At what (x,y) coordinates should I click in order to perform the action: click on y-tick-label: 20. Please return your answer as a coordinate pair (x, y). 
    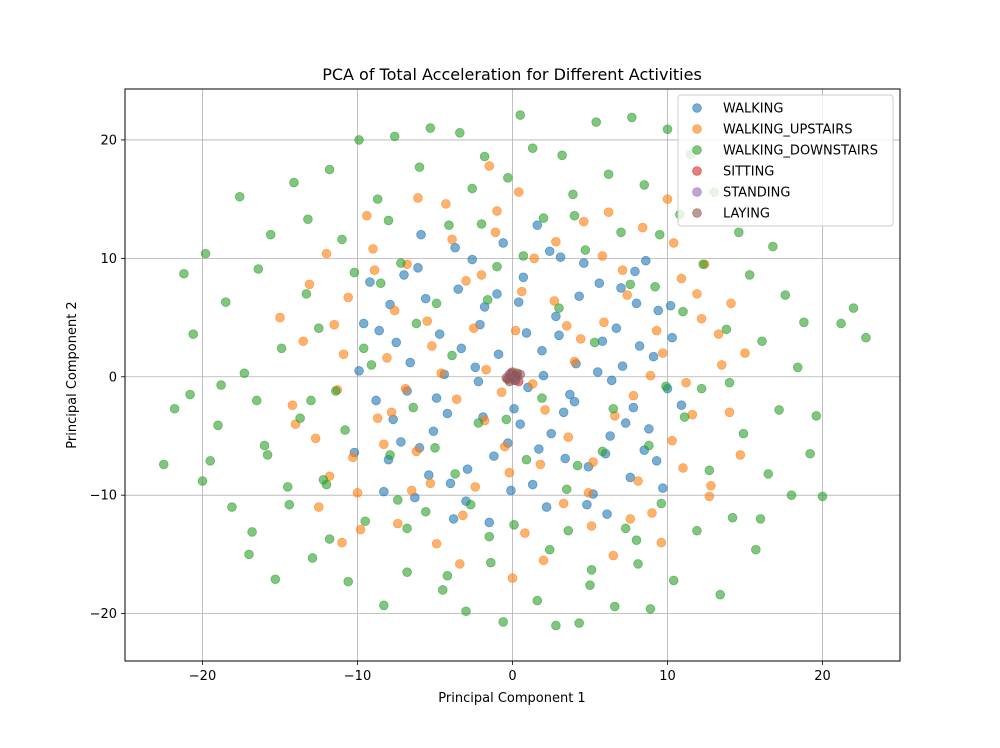
    Looking at the image, I should click on (108, 140).